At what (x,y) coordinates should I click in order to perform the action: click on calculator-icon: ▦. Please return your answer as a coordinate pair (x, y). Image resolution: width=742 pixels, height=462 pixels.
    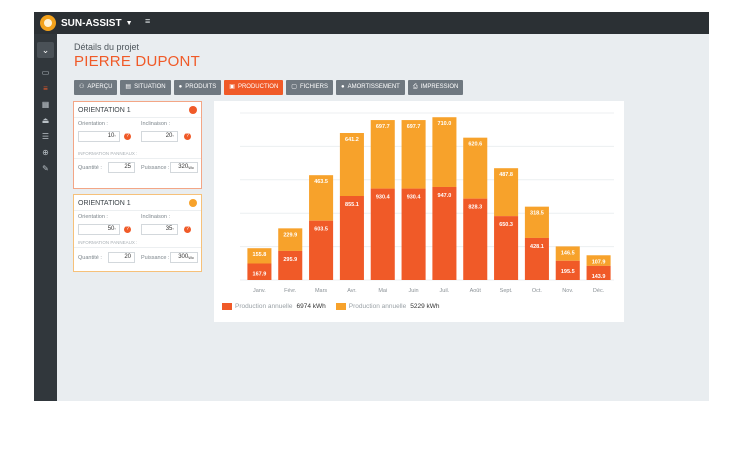
    Looking at the image, I should click on (45, 104).